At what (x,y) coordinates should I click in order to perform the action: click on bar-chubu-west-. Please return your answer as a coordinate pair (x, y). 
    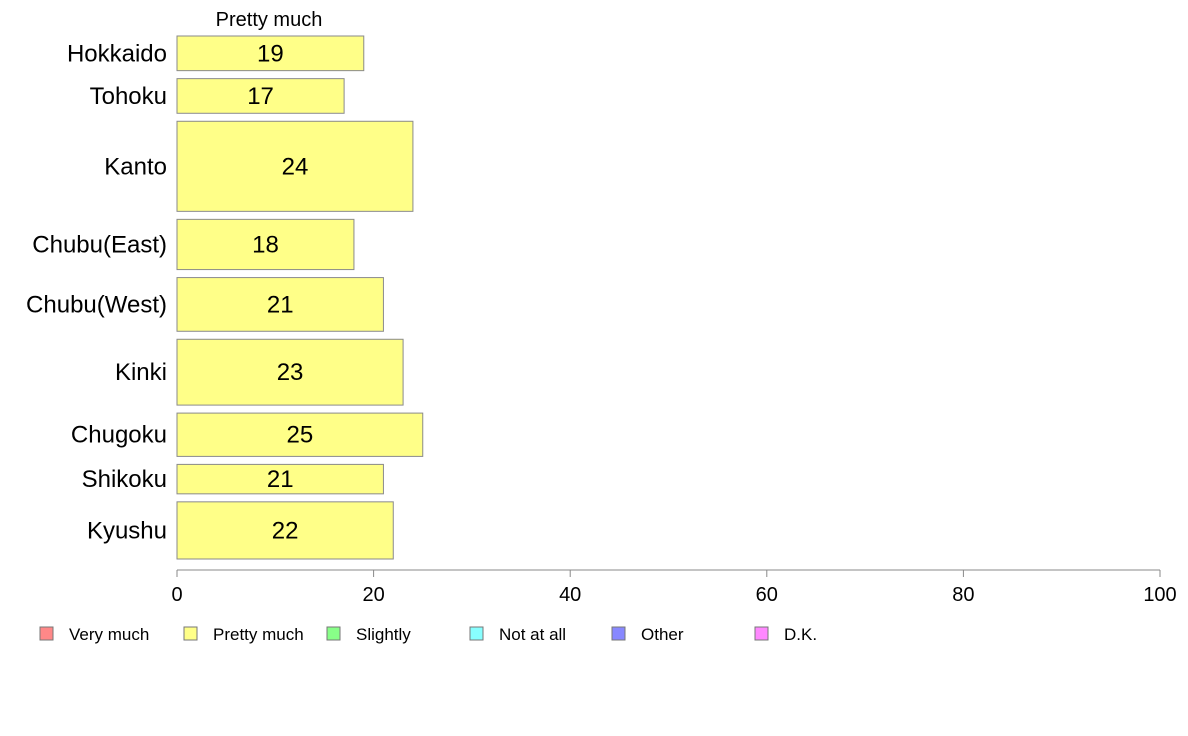
    Looking at the image, I should click on (280, 304).